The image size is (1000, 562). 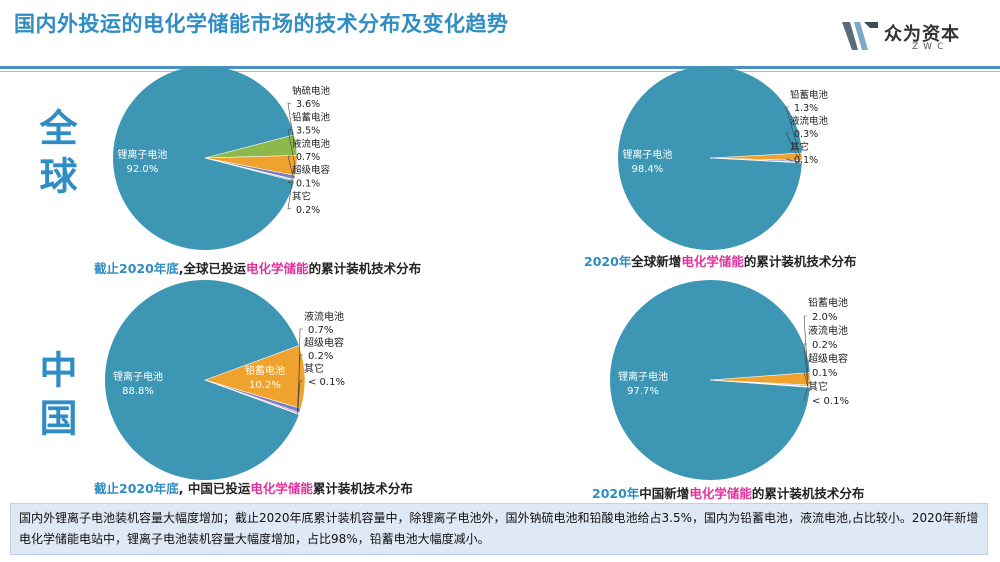 I want to click on slice-name-label: 钠硫电池, so click(x=311, y=91).